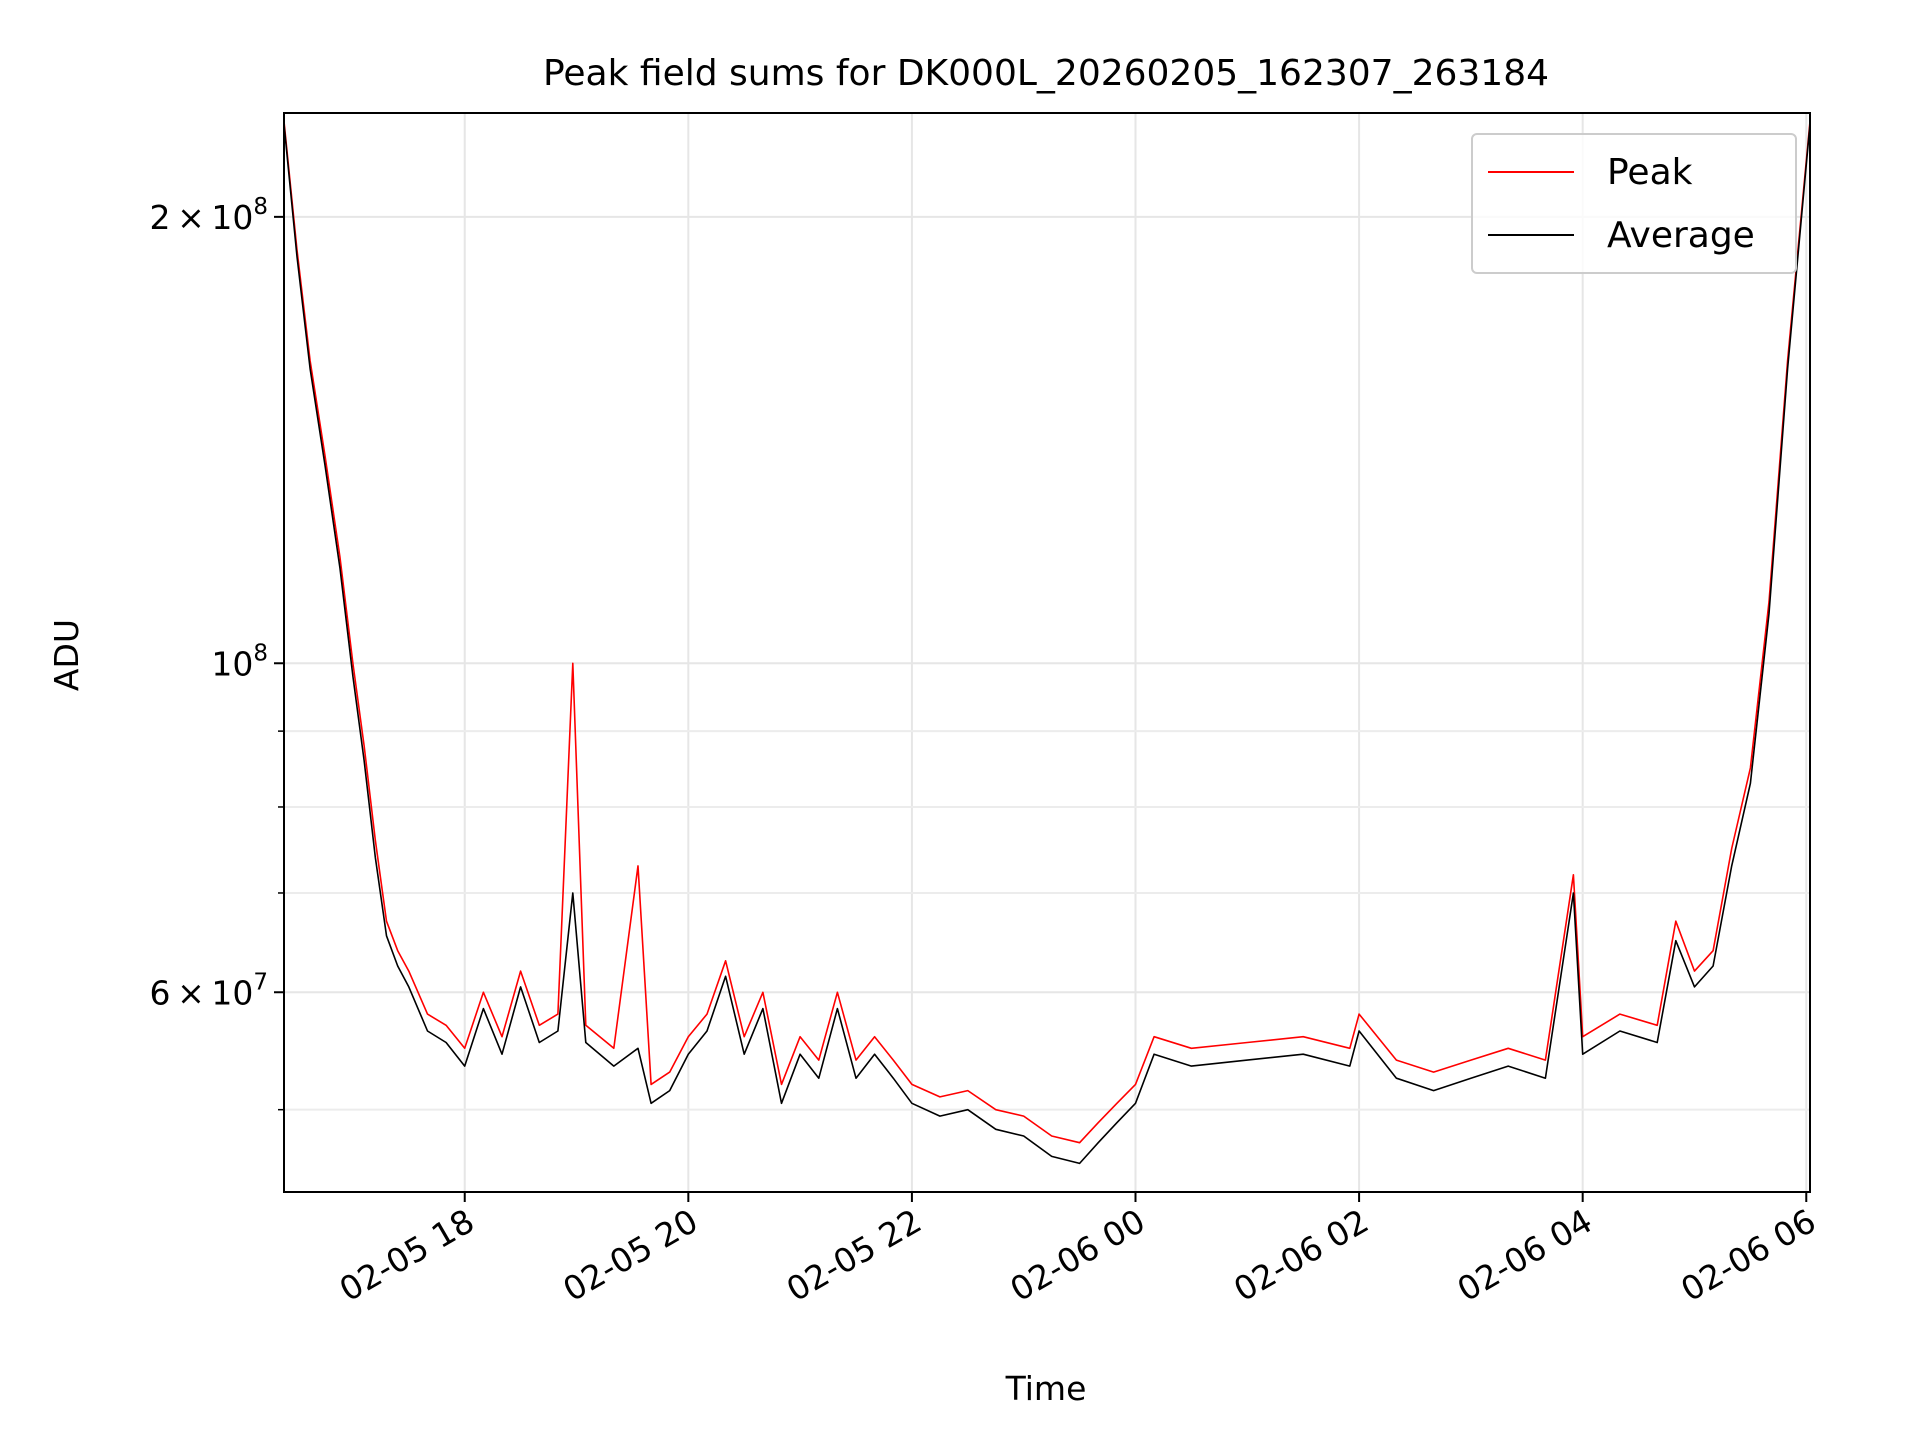  Describe the element at coordinates (1046, 1388) in the screenshot. I see `x-axis-label: Time` at that location.